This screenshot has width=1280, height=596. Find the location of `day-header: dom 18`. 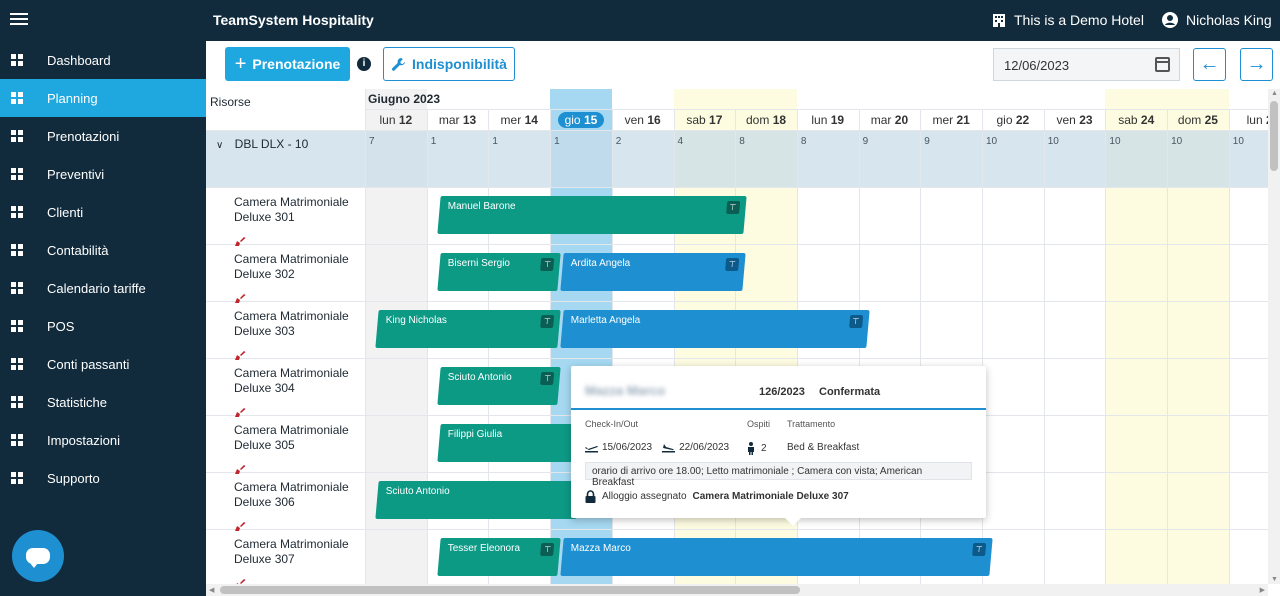

day-header: dom 18 is located at coordinates (766, 120).